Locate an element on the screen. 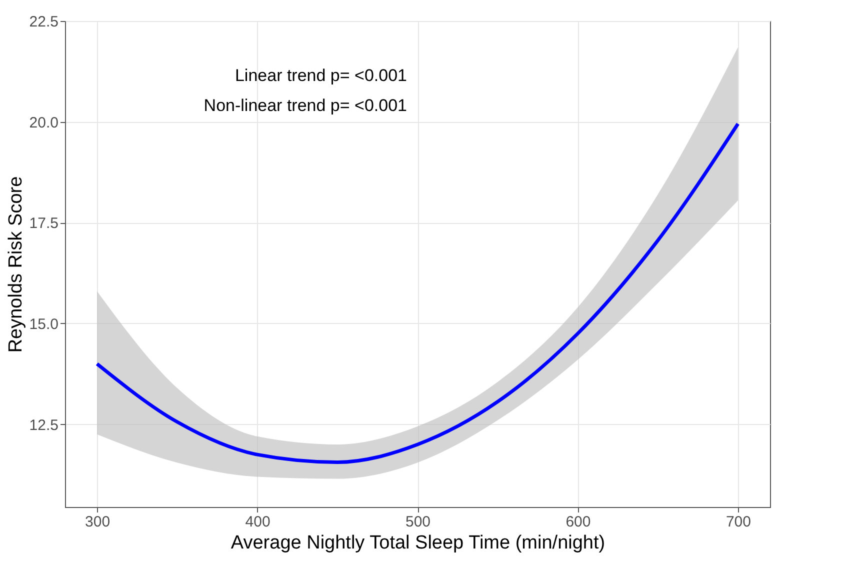  annotation: Linear trend p= <0.001 is located at coordinates (320, 75).